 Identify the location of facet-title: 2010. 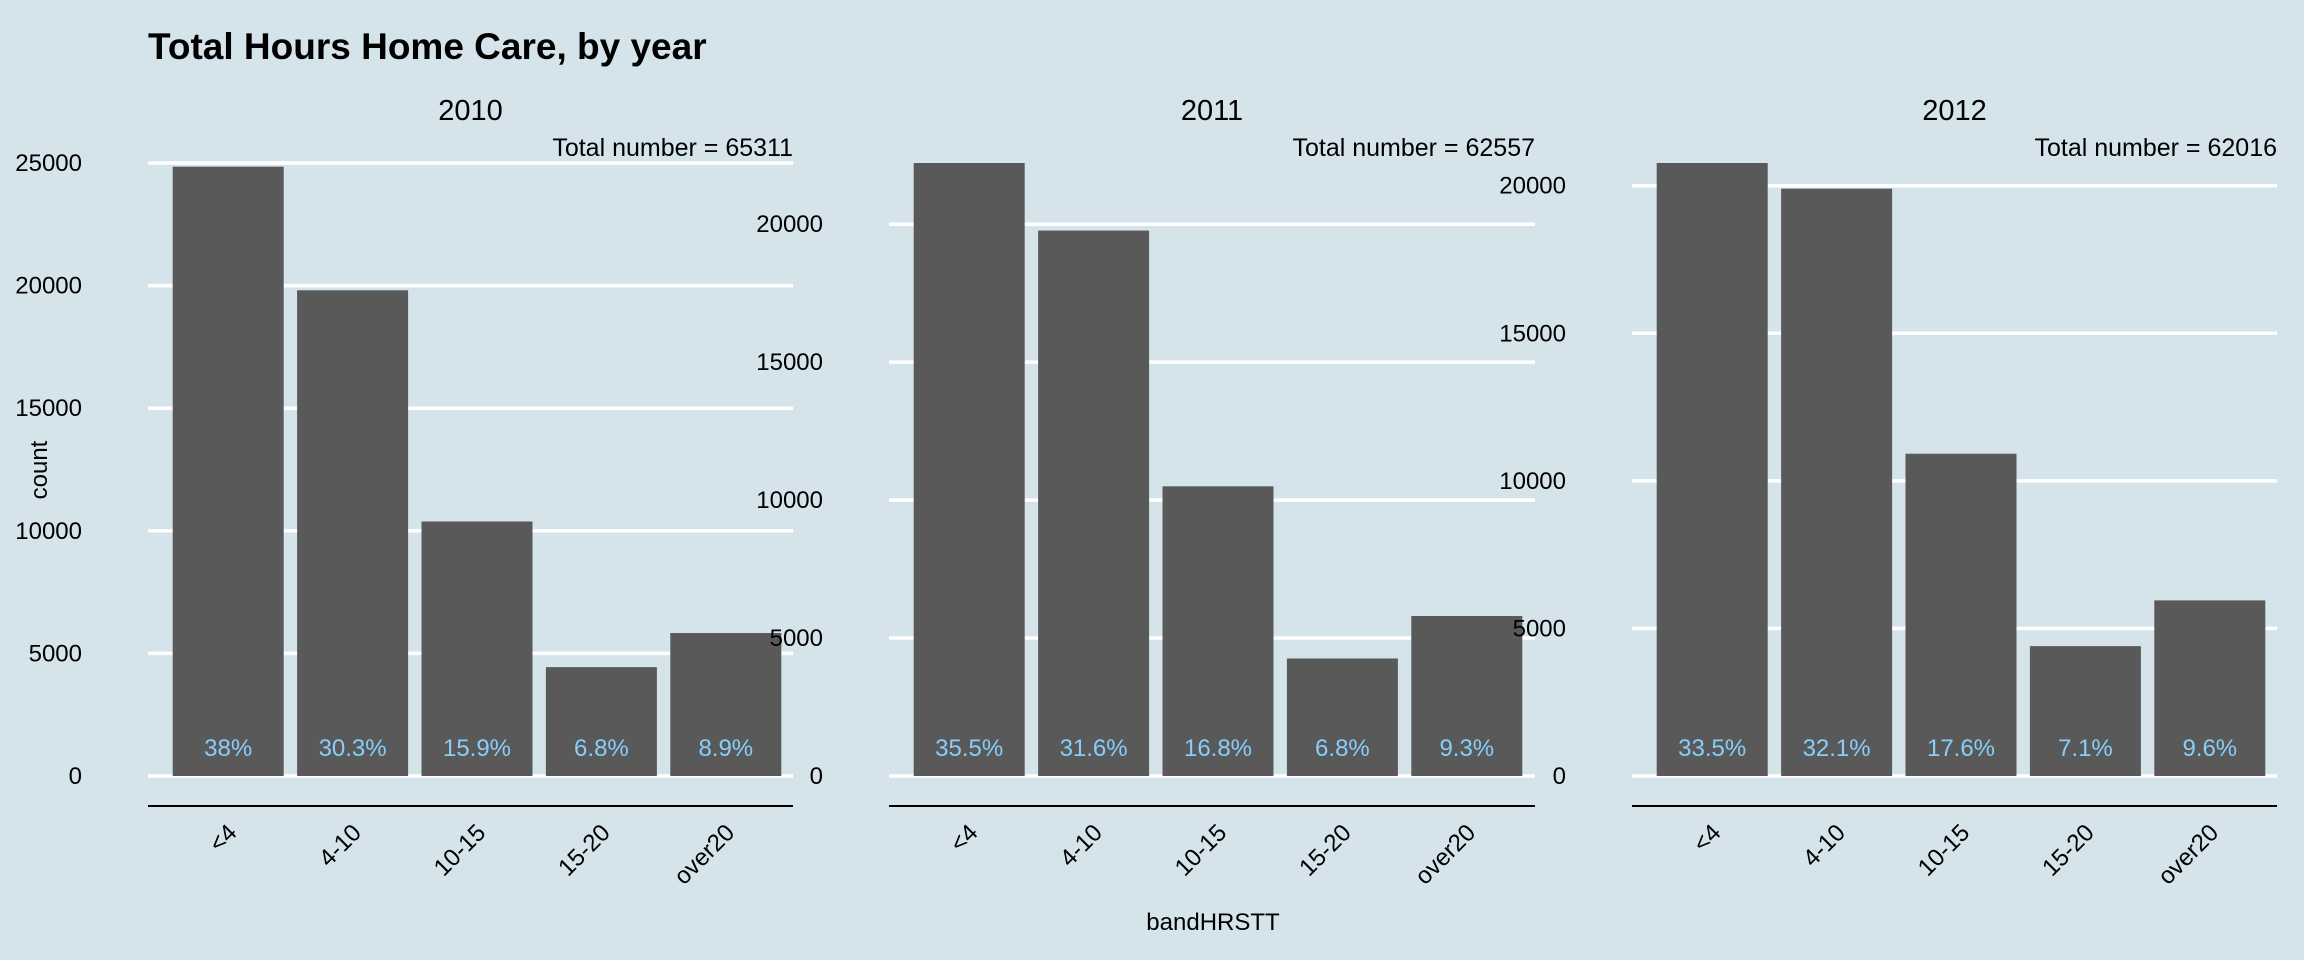
(470, 111).